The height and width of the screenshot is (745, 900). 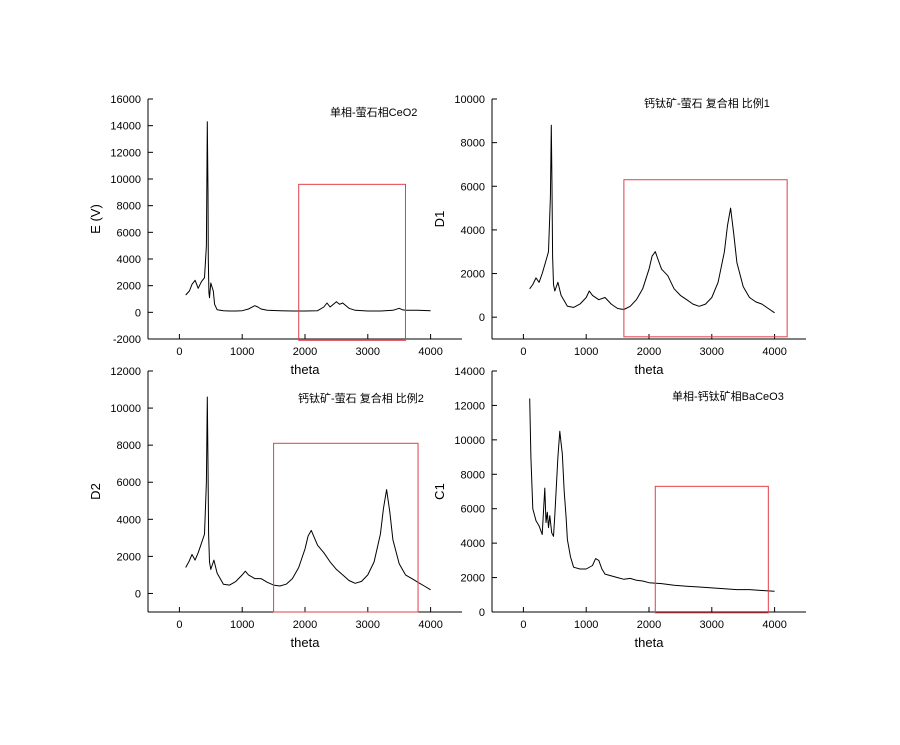 What do you see at coordinates (95, 491) in the screenshot?
I see `y-axis-label: D2` at bounding box center [95, 491].